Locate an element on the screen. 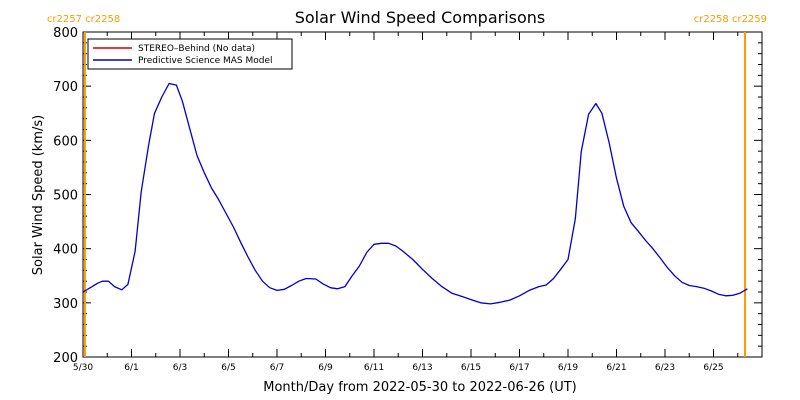 The height and width of the screenshot is (400, 800). y-tick-label: 800 is located at coordinates (65, 33).